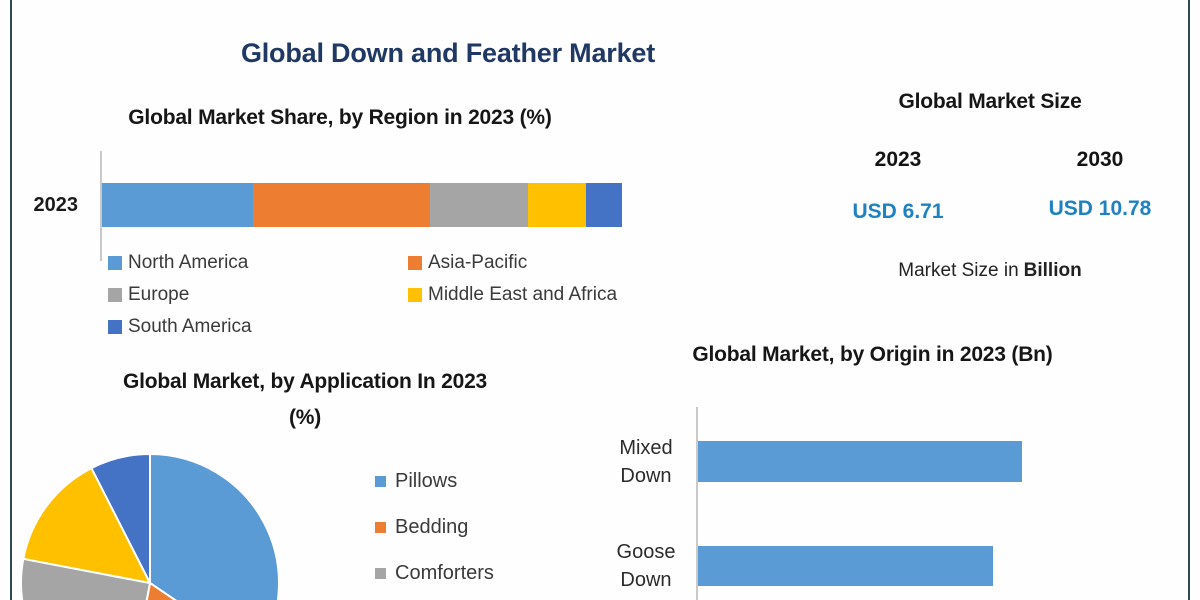  What do you see at coordinates (1052, 270) in the screenshot?
I see `market-size-footnote-unit: Billion` at bounding box center [1052, 270].